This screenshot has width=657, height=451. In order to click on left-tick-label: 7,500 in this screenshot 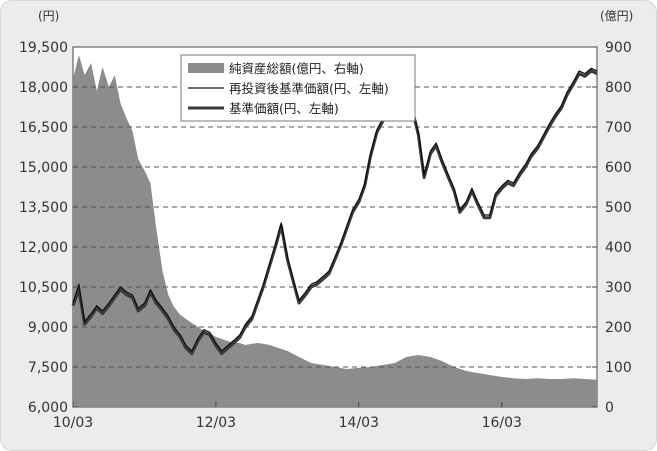, I will do `click(48, 368)`.